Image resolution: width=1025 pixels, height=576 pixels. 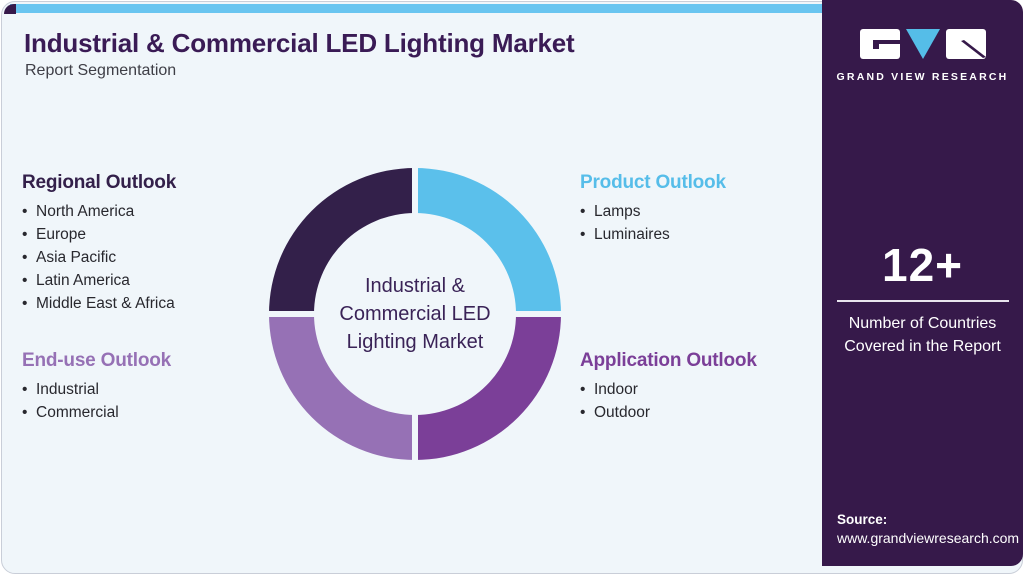 I want to click on section-list: Lamps Luminaires, so click(x=705, y=223).